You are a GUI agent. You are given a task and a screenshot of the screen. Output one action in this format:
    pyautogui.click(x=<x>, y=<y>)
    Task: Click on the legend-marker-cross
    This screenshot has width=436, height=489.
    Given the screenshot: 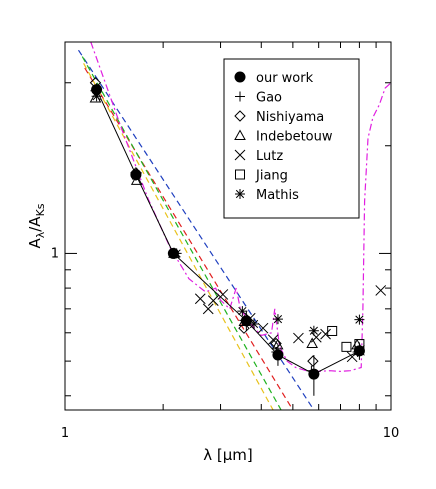 What is the action you would take?
    pyautogui.click(x=240, y=155)
    